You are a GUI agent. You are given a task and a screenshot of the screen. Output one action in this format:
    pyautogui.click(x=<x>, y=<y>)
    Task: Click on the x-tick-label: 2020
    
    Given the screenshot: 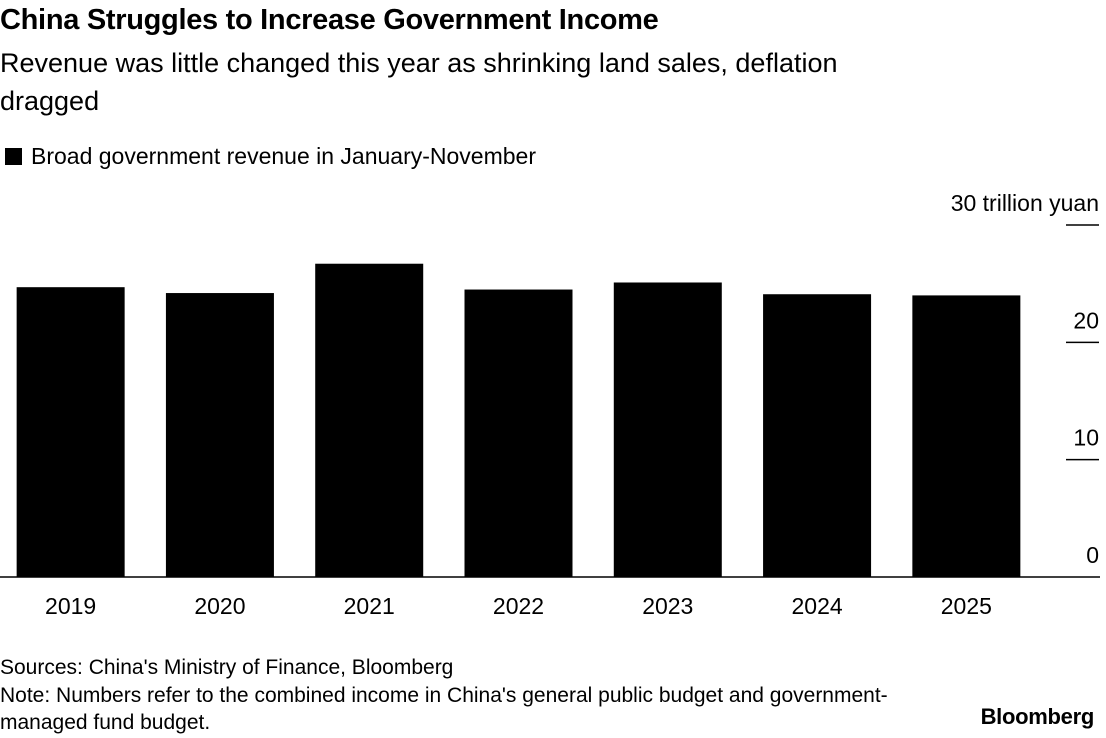 What is the action you would take?
    pyautogui.click(x=219, y=606)
    